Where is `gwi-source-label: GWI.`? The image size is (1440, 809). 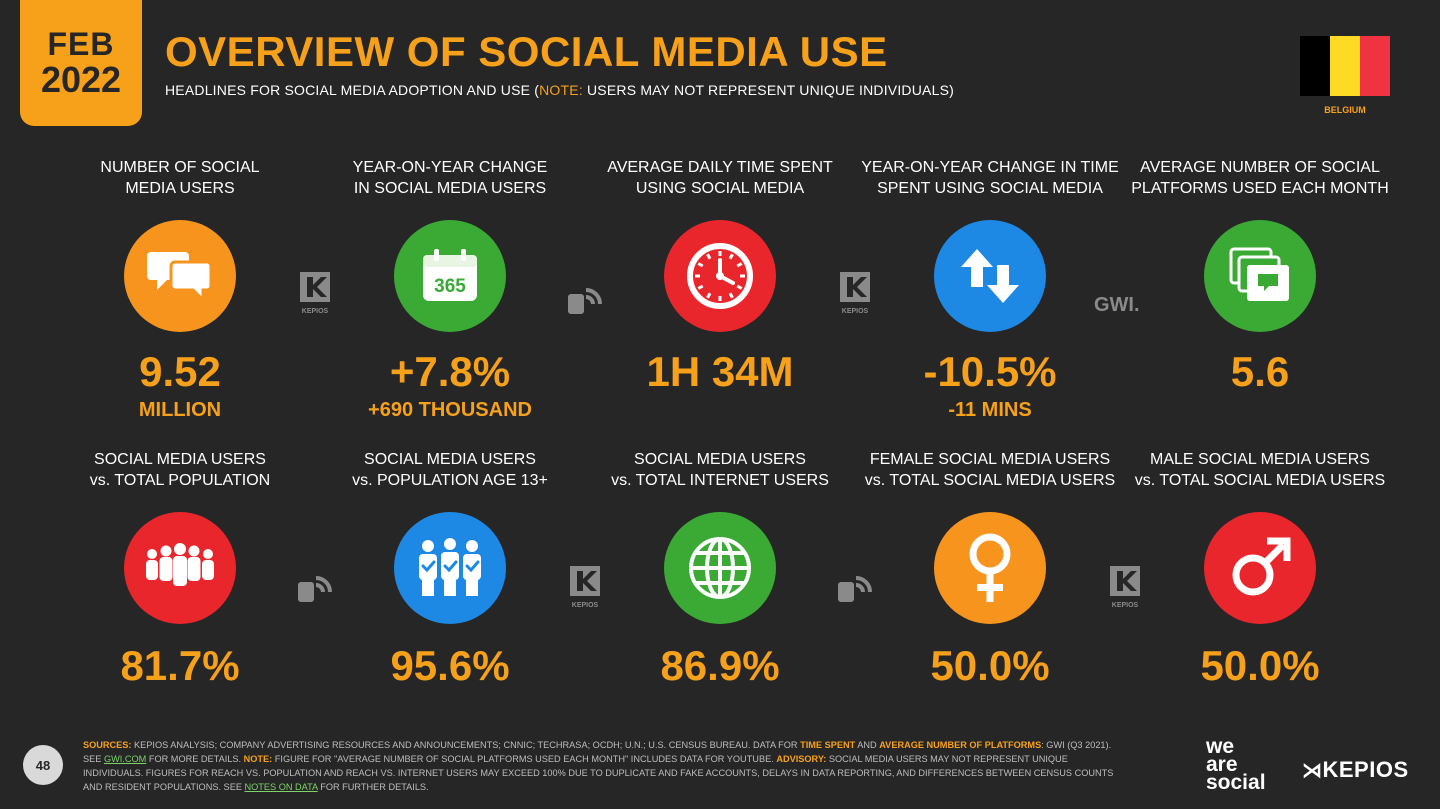
gwi-source-label: GWI. is located at coordinates (1117, 305).